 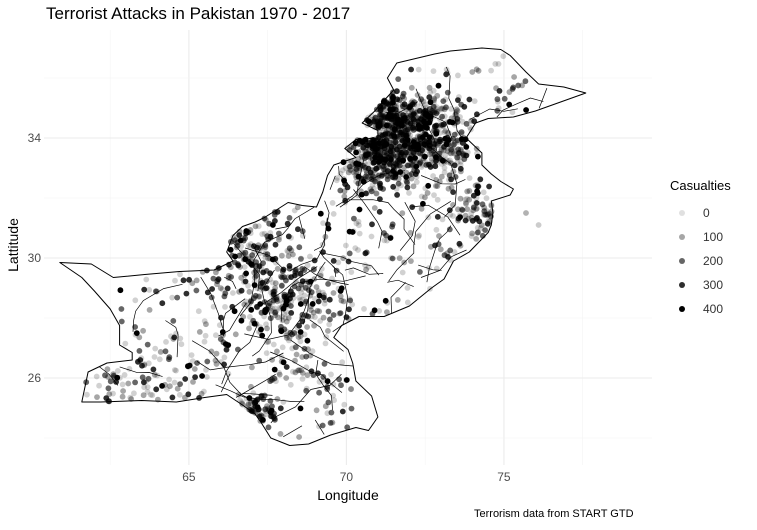 I want to click on legend-label: 300, so click(x=713, y=285).